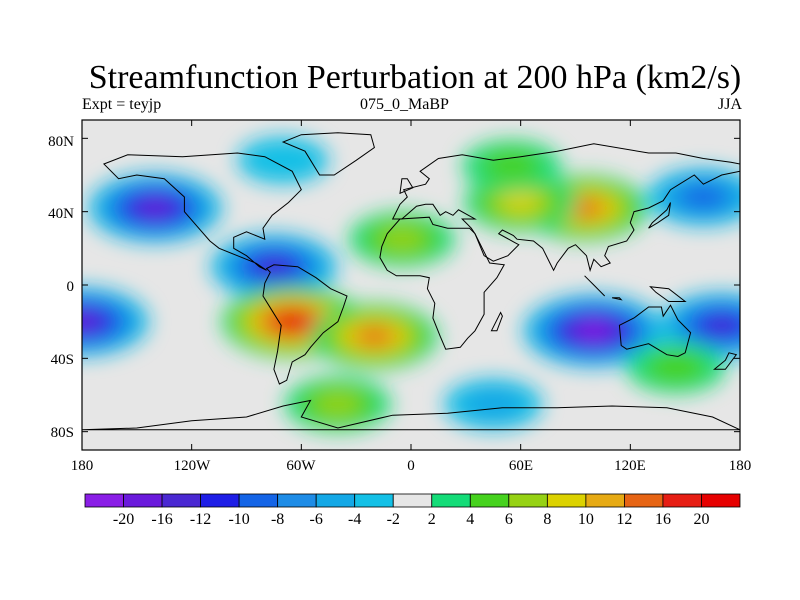 The width and height of the screenshot is (800, 600). What do you see at coordinates (354, 519) in the screenshot?
I see `colorbar-label: -4` at bounding box center [354, 519].